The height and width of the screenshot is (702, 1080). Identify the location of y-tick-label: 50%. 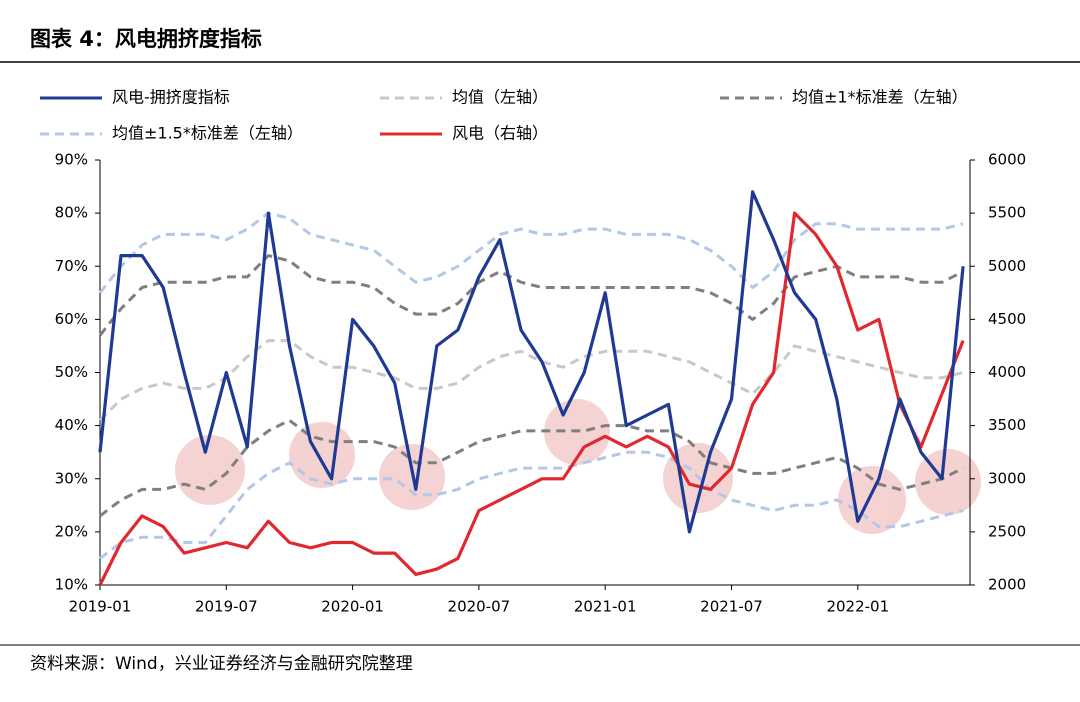
(71, 372).